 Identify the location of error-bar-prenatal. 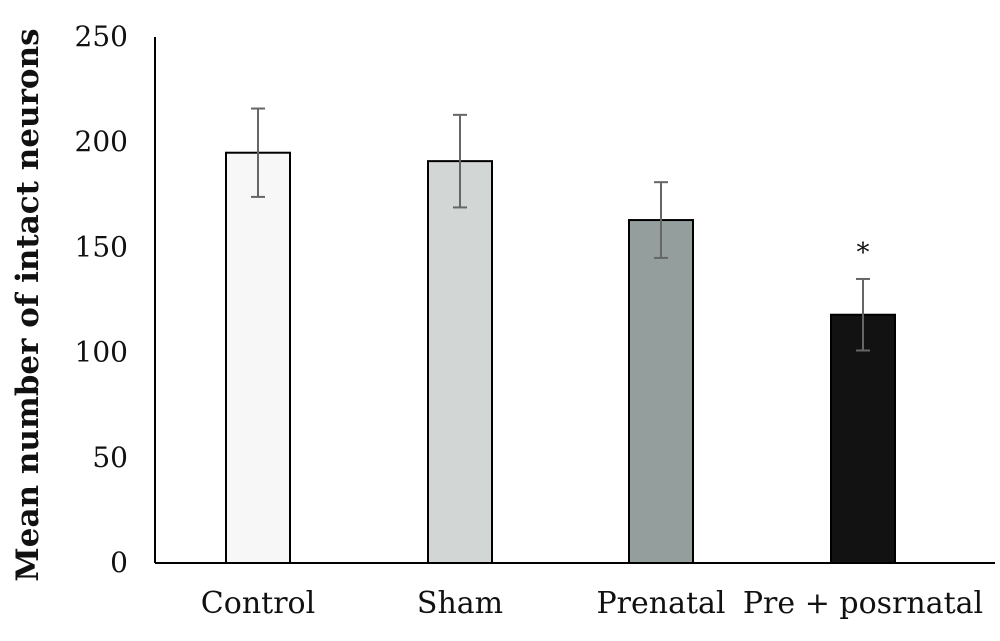
(661, 220).